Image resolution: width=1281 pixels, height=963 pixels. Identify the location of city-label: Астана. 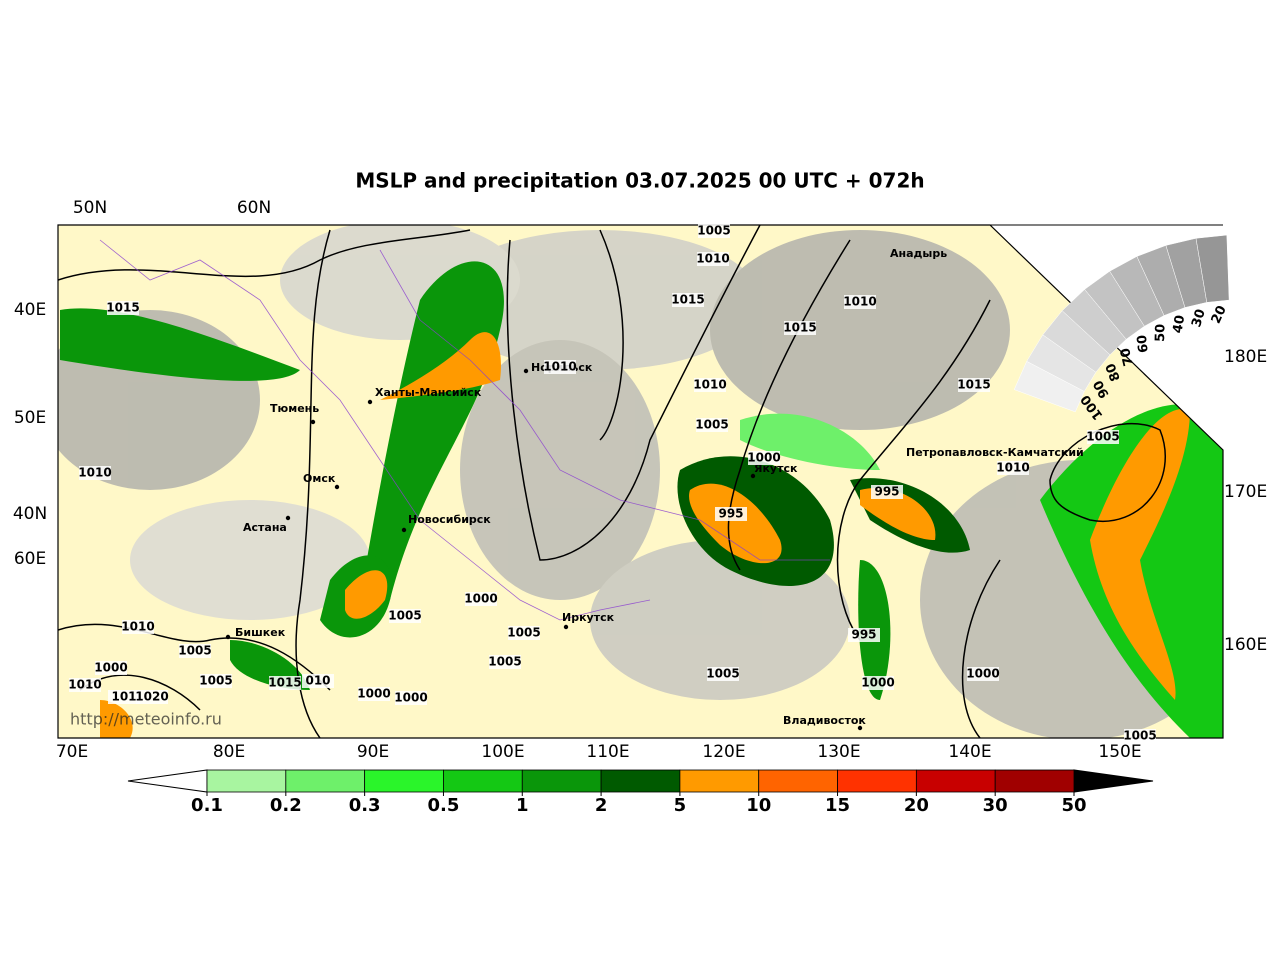
(265, 527).